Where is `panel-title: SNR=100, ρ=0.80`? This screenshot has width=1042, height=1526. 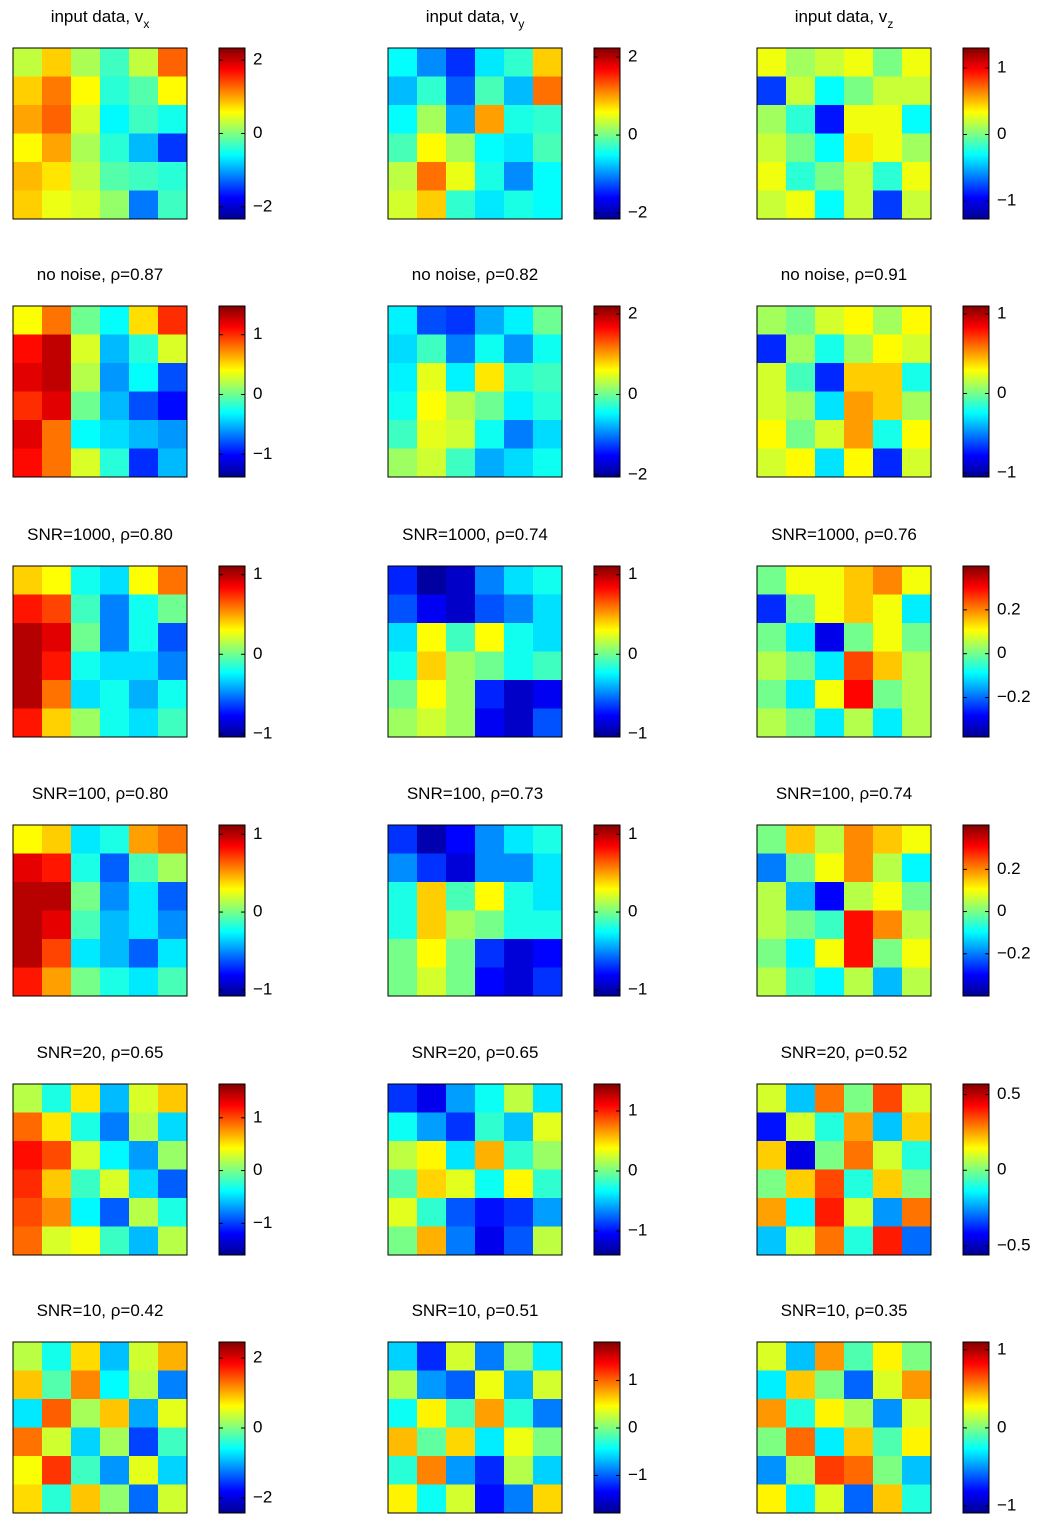
panel-title: SNR=100, ρ=0.80 is located at coordinates (100, 793).